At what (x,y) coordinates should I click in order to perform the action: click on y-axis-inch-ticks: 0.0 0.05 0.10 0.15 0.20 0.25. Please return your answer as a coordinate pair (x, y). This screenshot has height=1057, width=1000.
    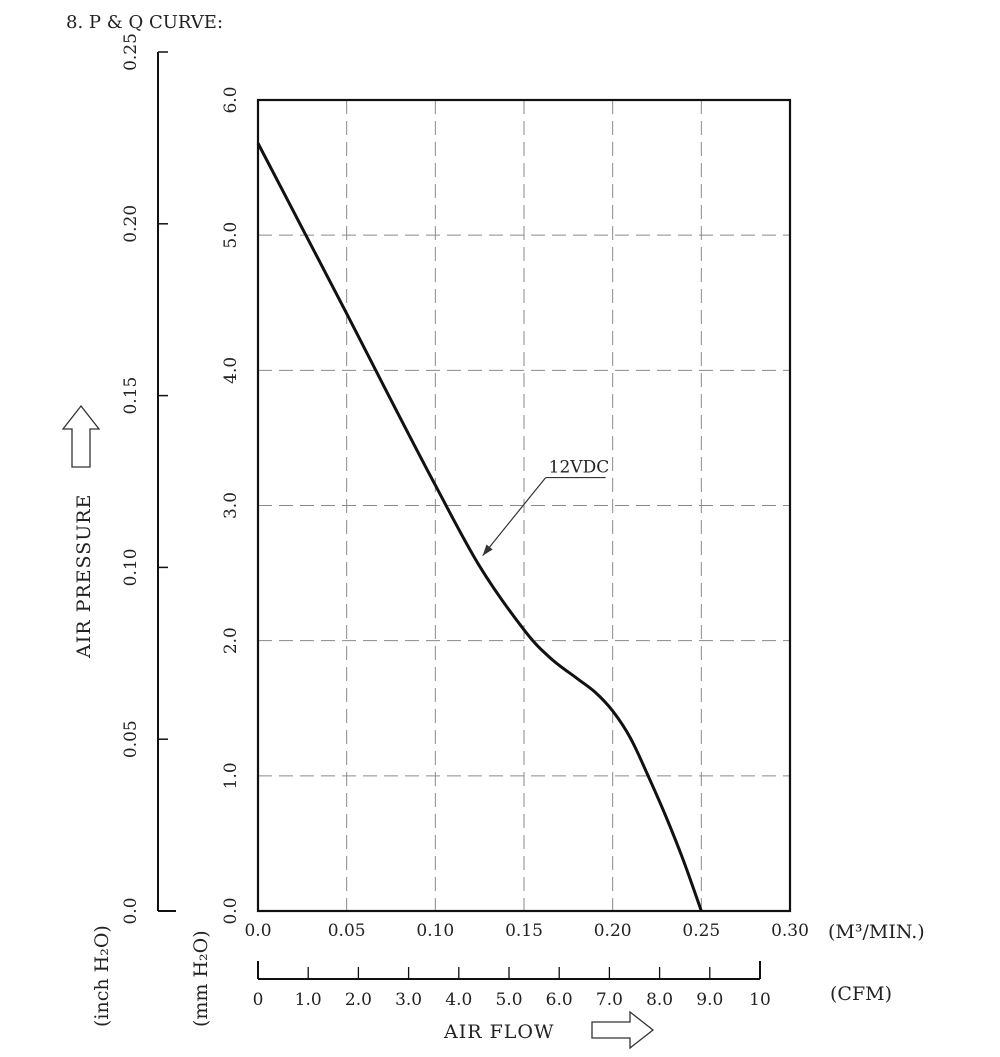
    Looking at the image, I should click on (144, 479).